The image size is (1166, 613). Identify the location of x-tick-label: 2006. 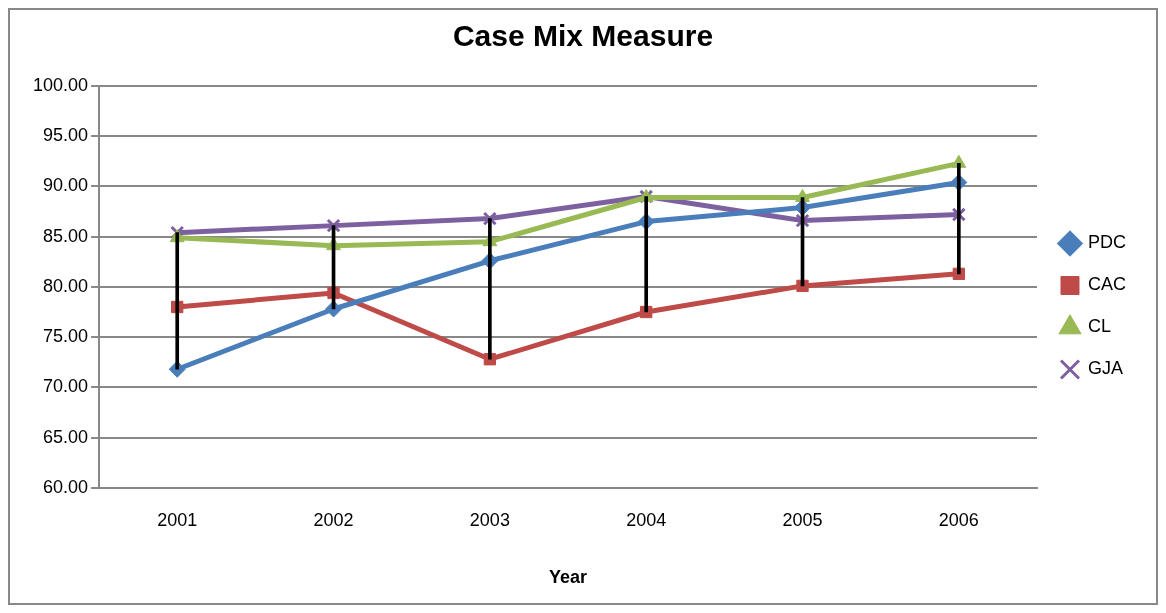
(958, 519).